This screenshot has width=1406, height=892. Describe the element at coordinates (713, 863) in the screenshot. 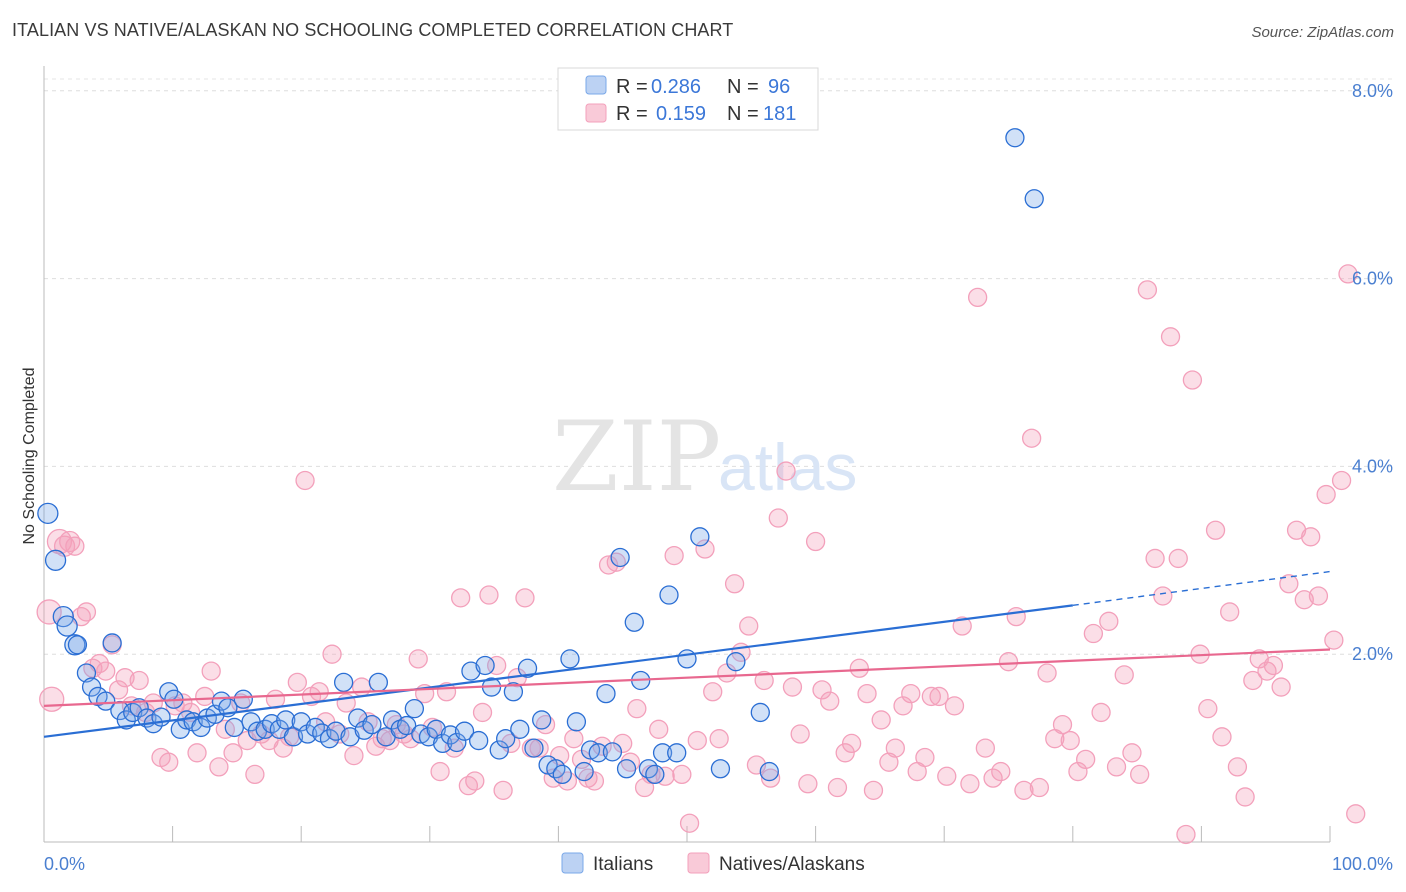

I see `bottom-legend: Italians Natives/Alaskans` at that location.